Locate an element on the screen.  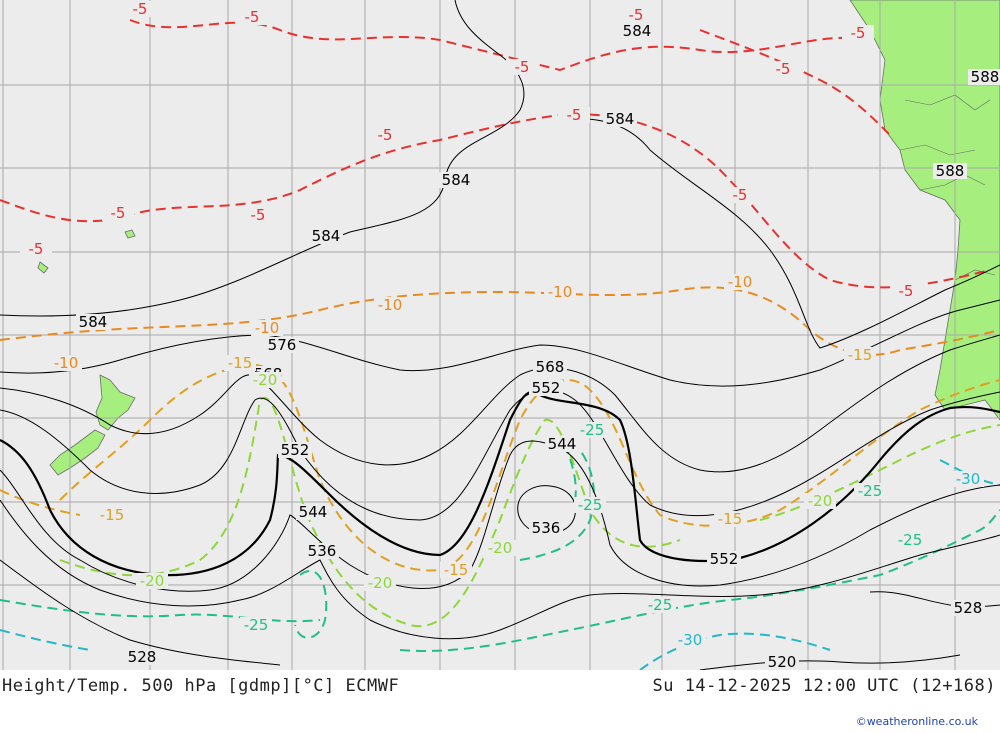
contour-584-east is located at coordinates (779, 233).